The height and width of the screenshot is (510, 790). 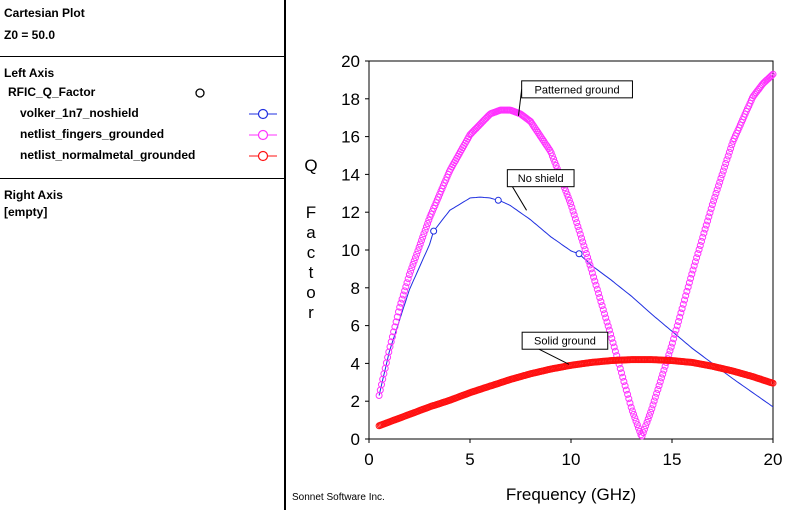 I want to click on trace-row: netlist_fingers_grounded, so click(x=142, y=134).